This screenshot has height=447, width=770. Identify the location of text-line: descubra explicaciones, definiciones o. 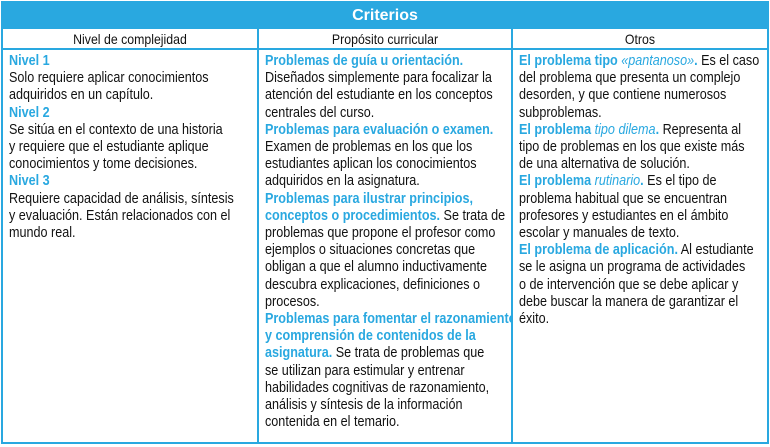
(388, 284).